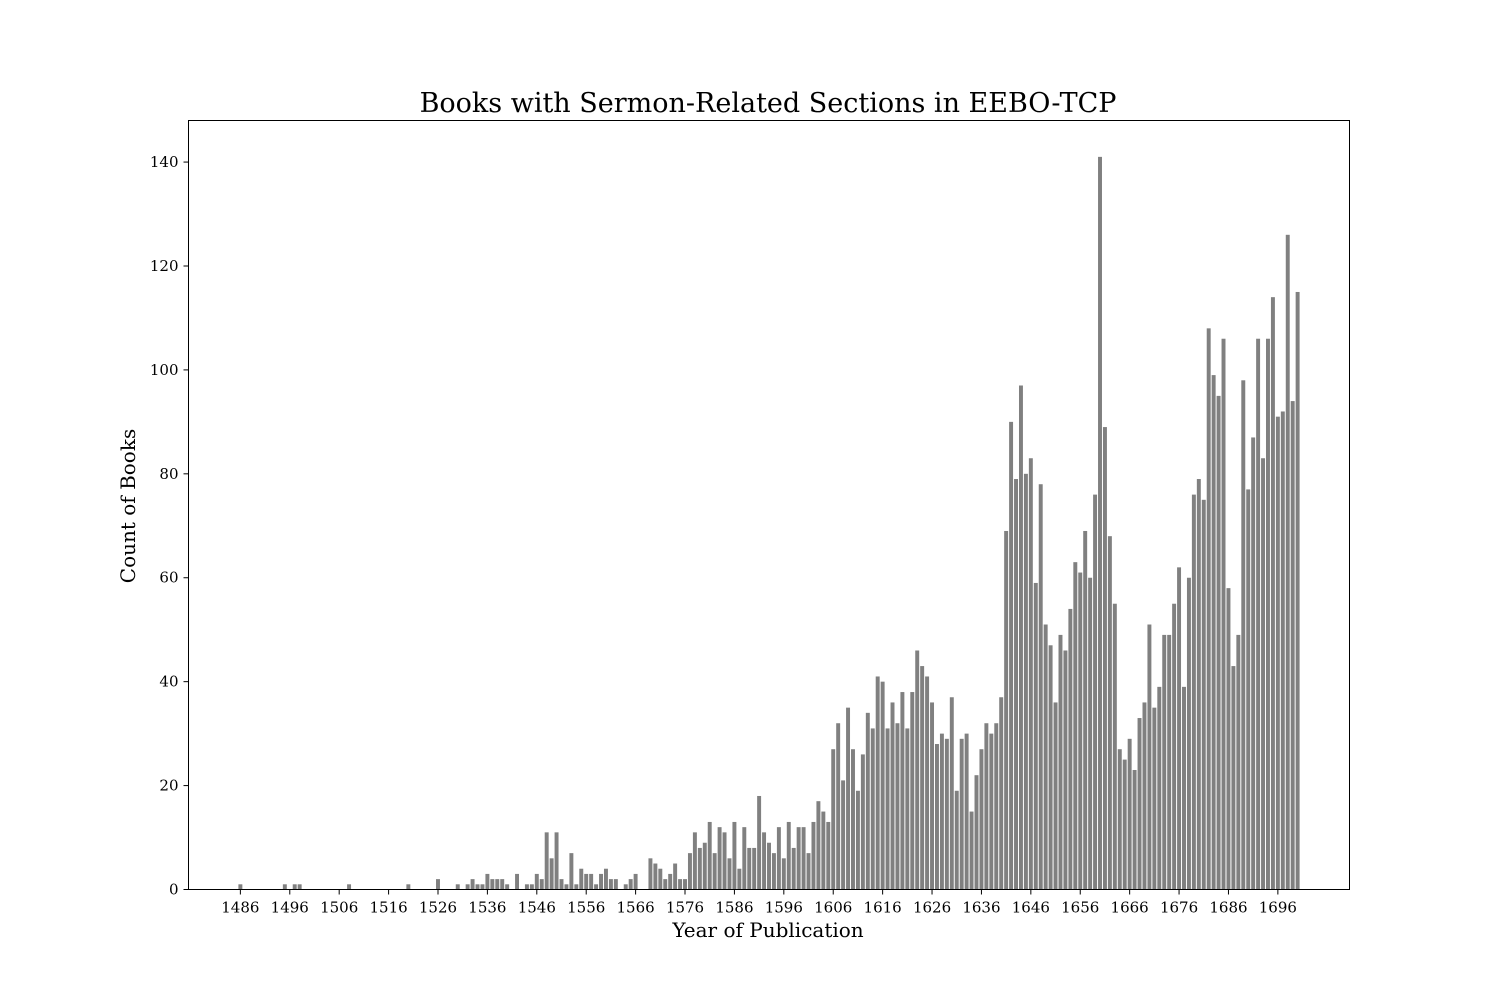 The width and height of the screenshot is (1500, 1000). Describe the element at coordinates (164, 266) in the screenshot. I see `y-tick-label: 120` at that location.